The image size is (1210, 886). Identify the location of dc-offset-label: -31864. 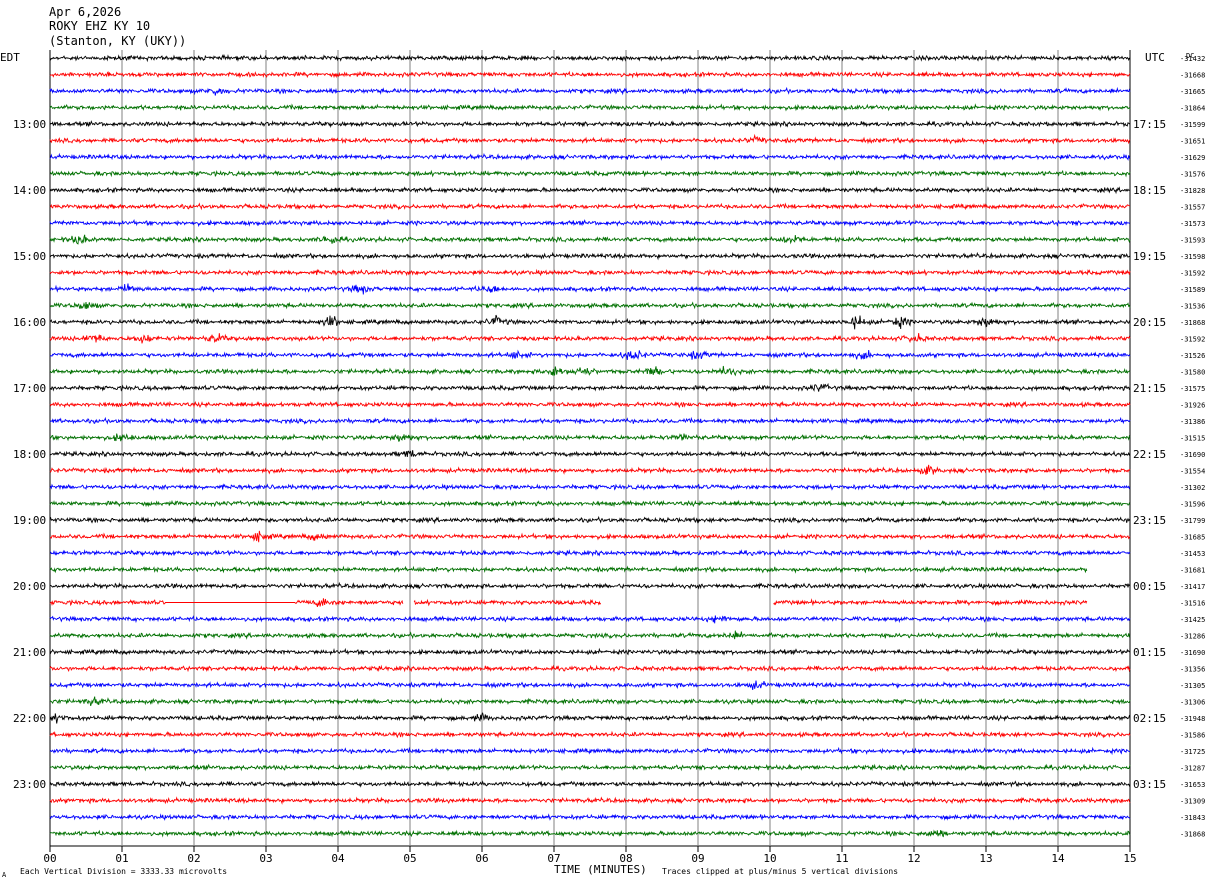
(1192, 109).